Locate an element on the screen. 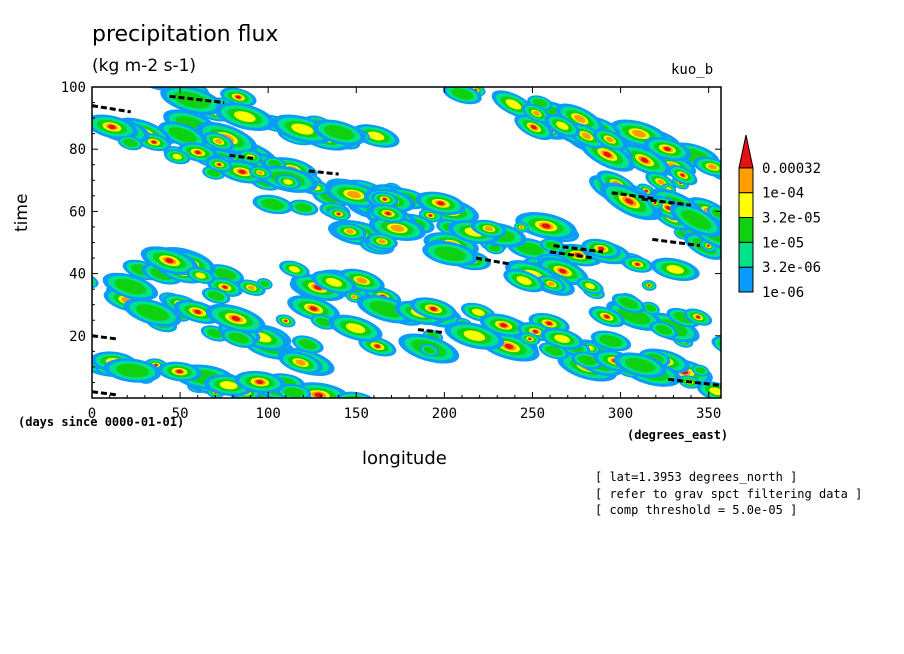 Image resolution: width=904 pixels, height=654 pixels. colorbar-segment is located at coordinates (746, 230).